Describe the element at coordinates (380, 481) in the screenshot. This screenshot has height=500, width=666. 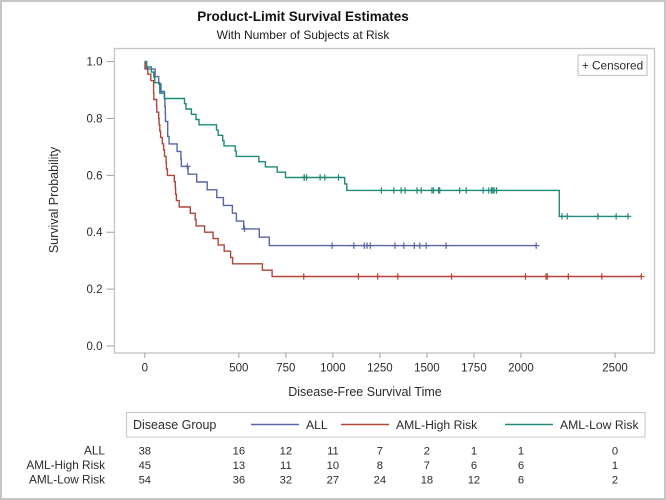
I see `at-risk-value: 24` at that location.